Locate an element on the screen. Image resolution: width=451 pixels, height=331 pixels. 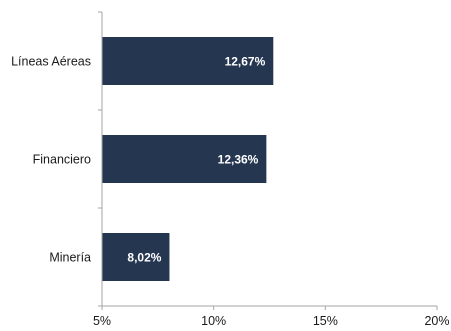
data-label: 12,36% is located at coordinates (238, 160).